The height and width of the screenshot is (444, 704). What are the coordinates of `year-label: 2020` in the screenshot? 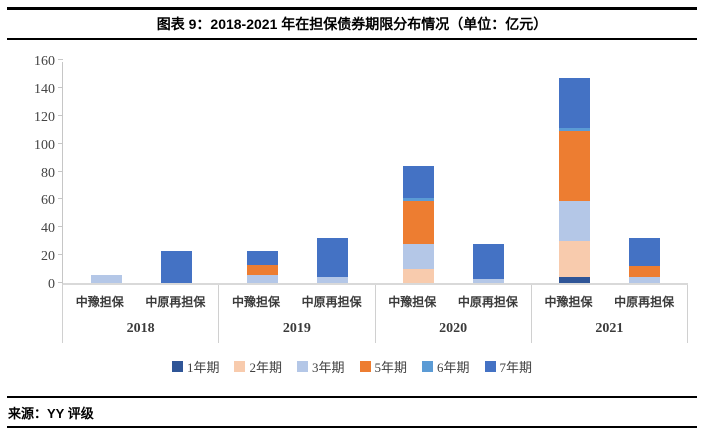 It's located at (453, 328).